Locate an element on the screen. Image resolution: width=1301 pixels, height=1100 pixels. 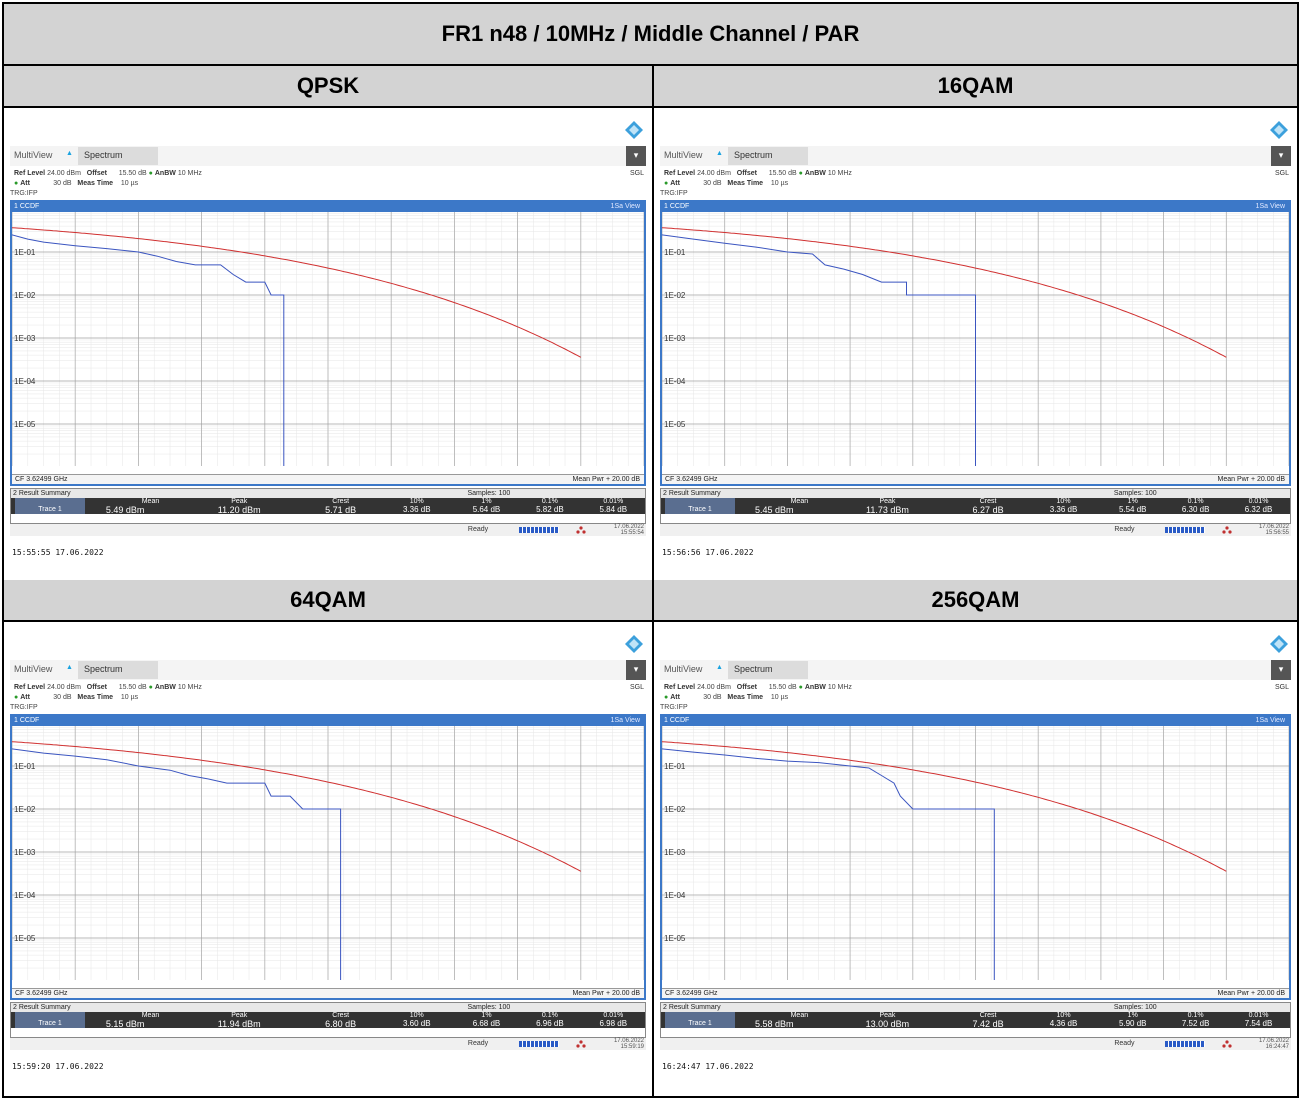
result-row is located at coordinates (328, 1020).